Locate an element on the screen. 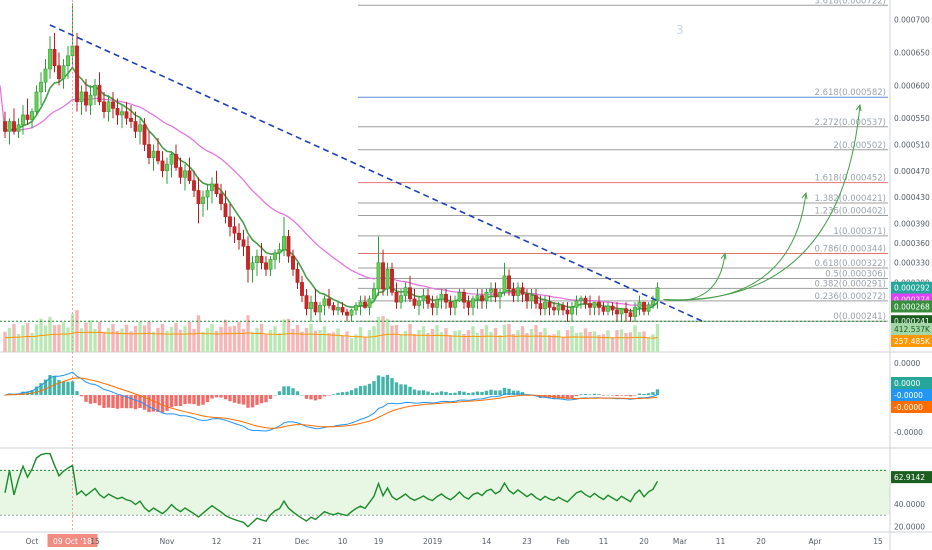 The image size is (932, 550). rsi-band is located at coordinates (445, 493).